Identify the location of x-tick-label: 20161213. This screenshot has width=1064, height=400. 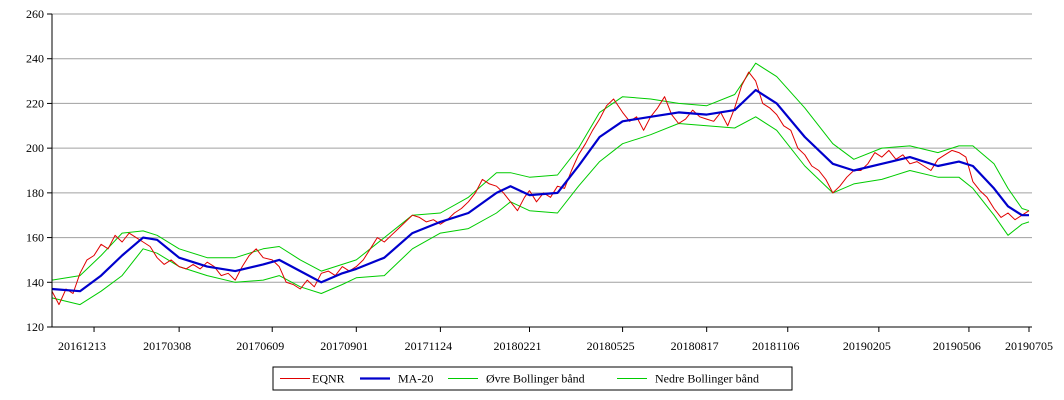
(82, 346).